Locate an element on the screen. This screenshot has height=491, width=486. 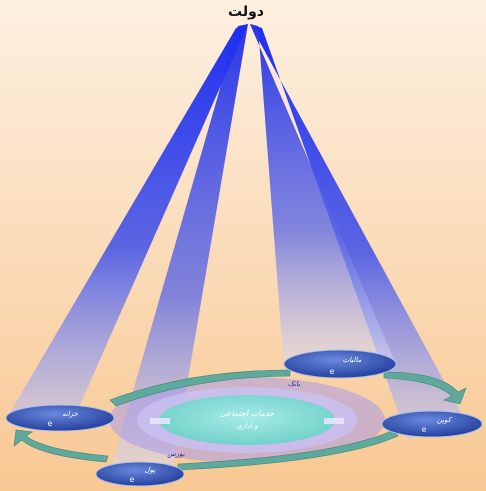
arrow-right-to-bottom is located at coordinates (288, 450).